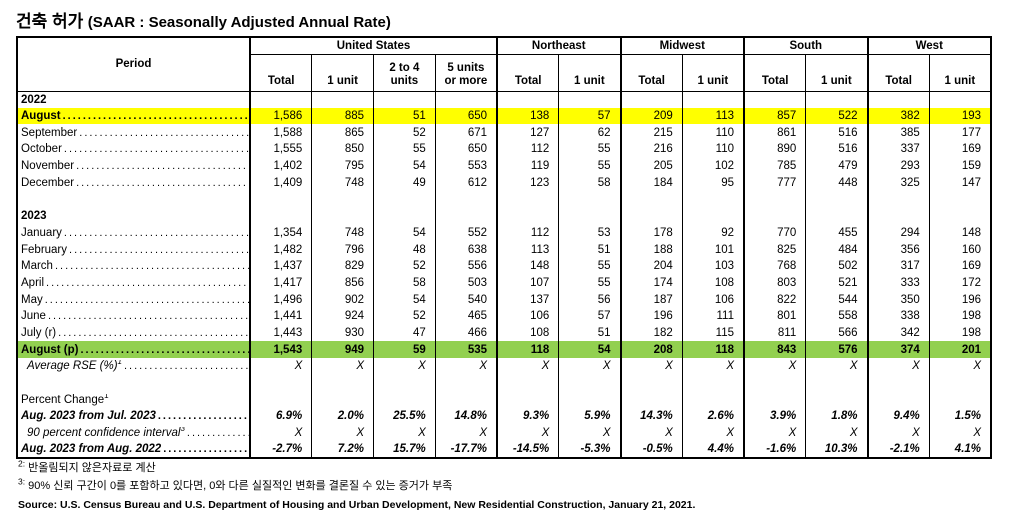 This screenshot has height=523, width=1022. Describe the element at coordinates (589, 450) in the screenshot. I see `value-cell: -5.3%` at that location.